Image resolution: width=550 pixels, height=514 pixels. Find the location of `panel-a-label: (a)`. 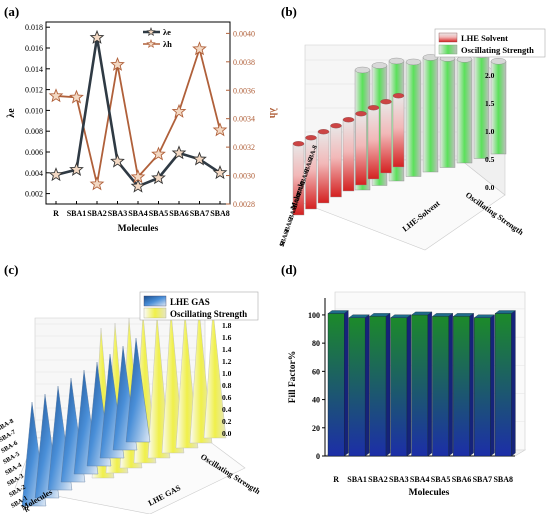

panel-a-label: (a) is located at coordinates (12, 11).